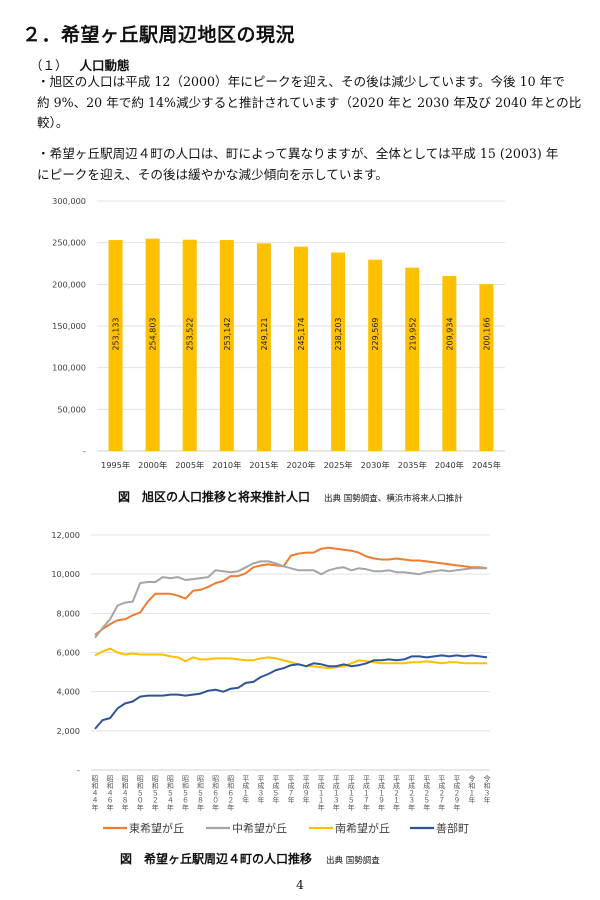 The image size is (600, 900). What do you see at coordinates (104, 65) in the screenshot?
I see `subsection-title: 人口動態` at bounding box center [104, 65].